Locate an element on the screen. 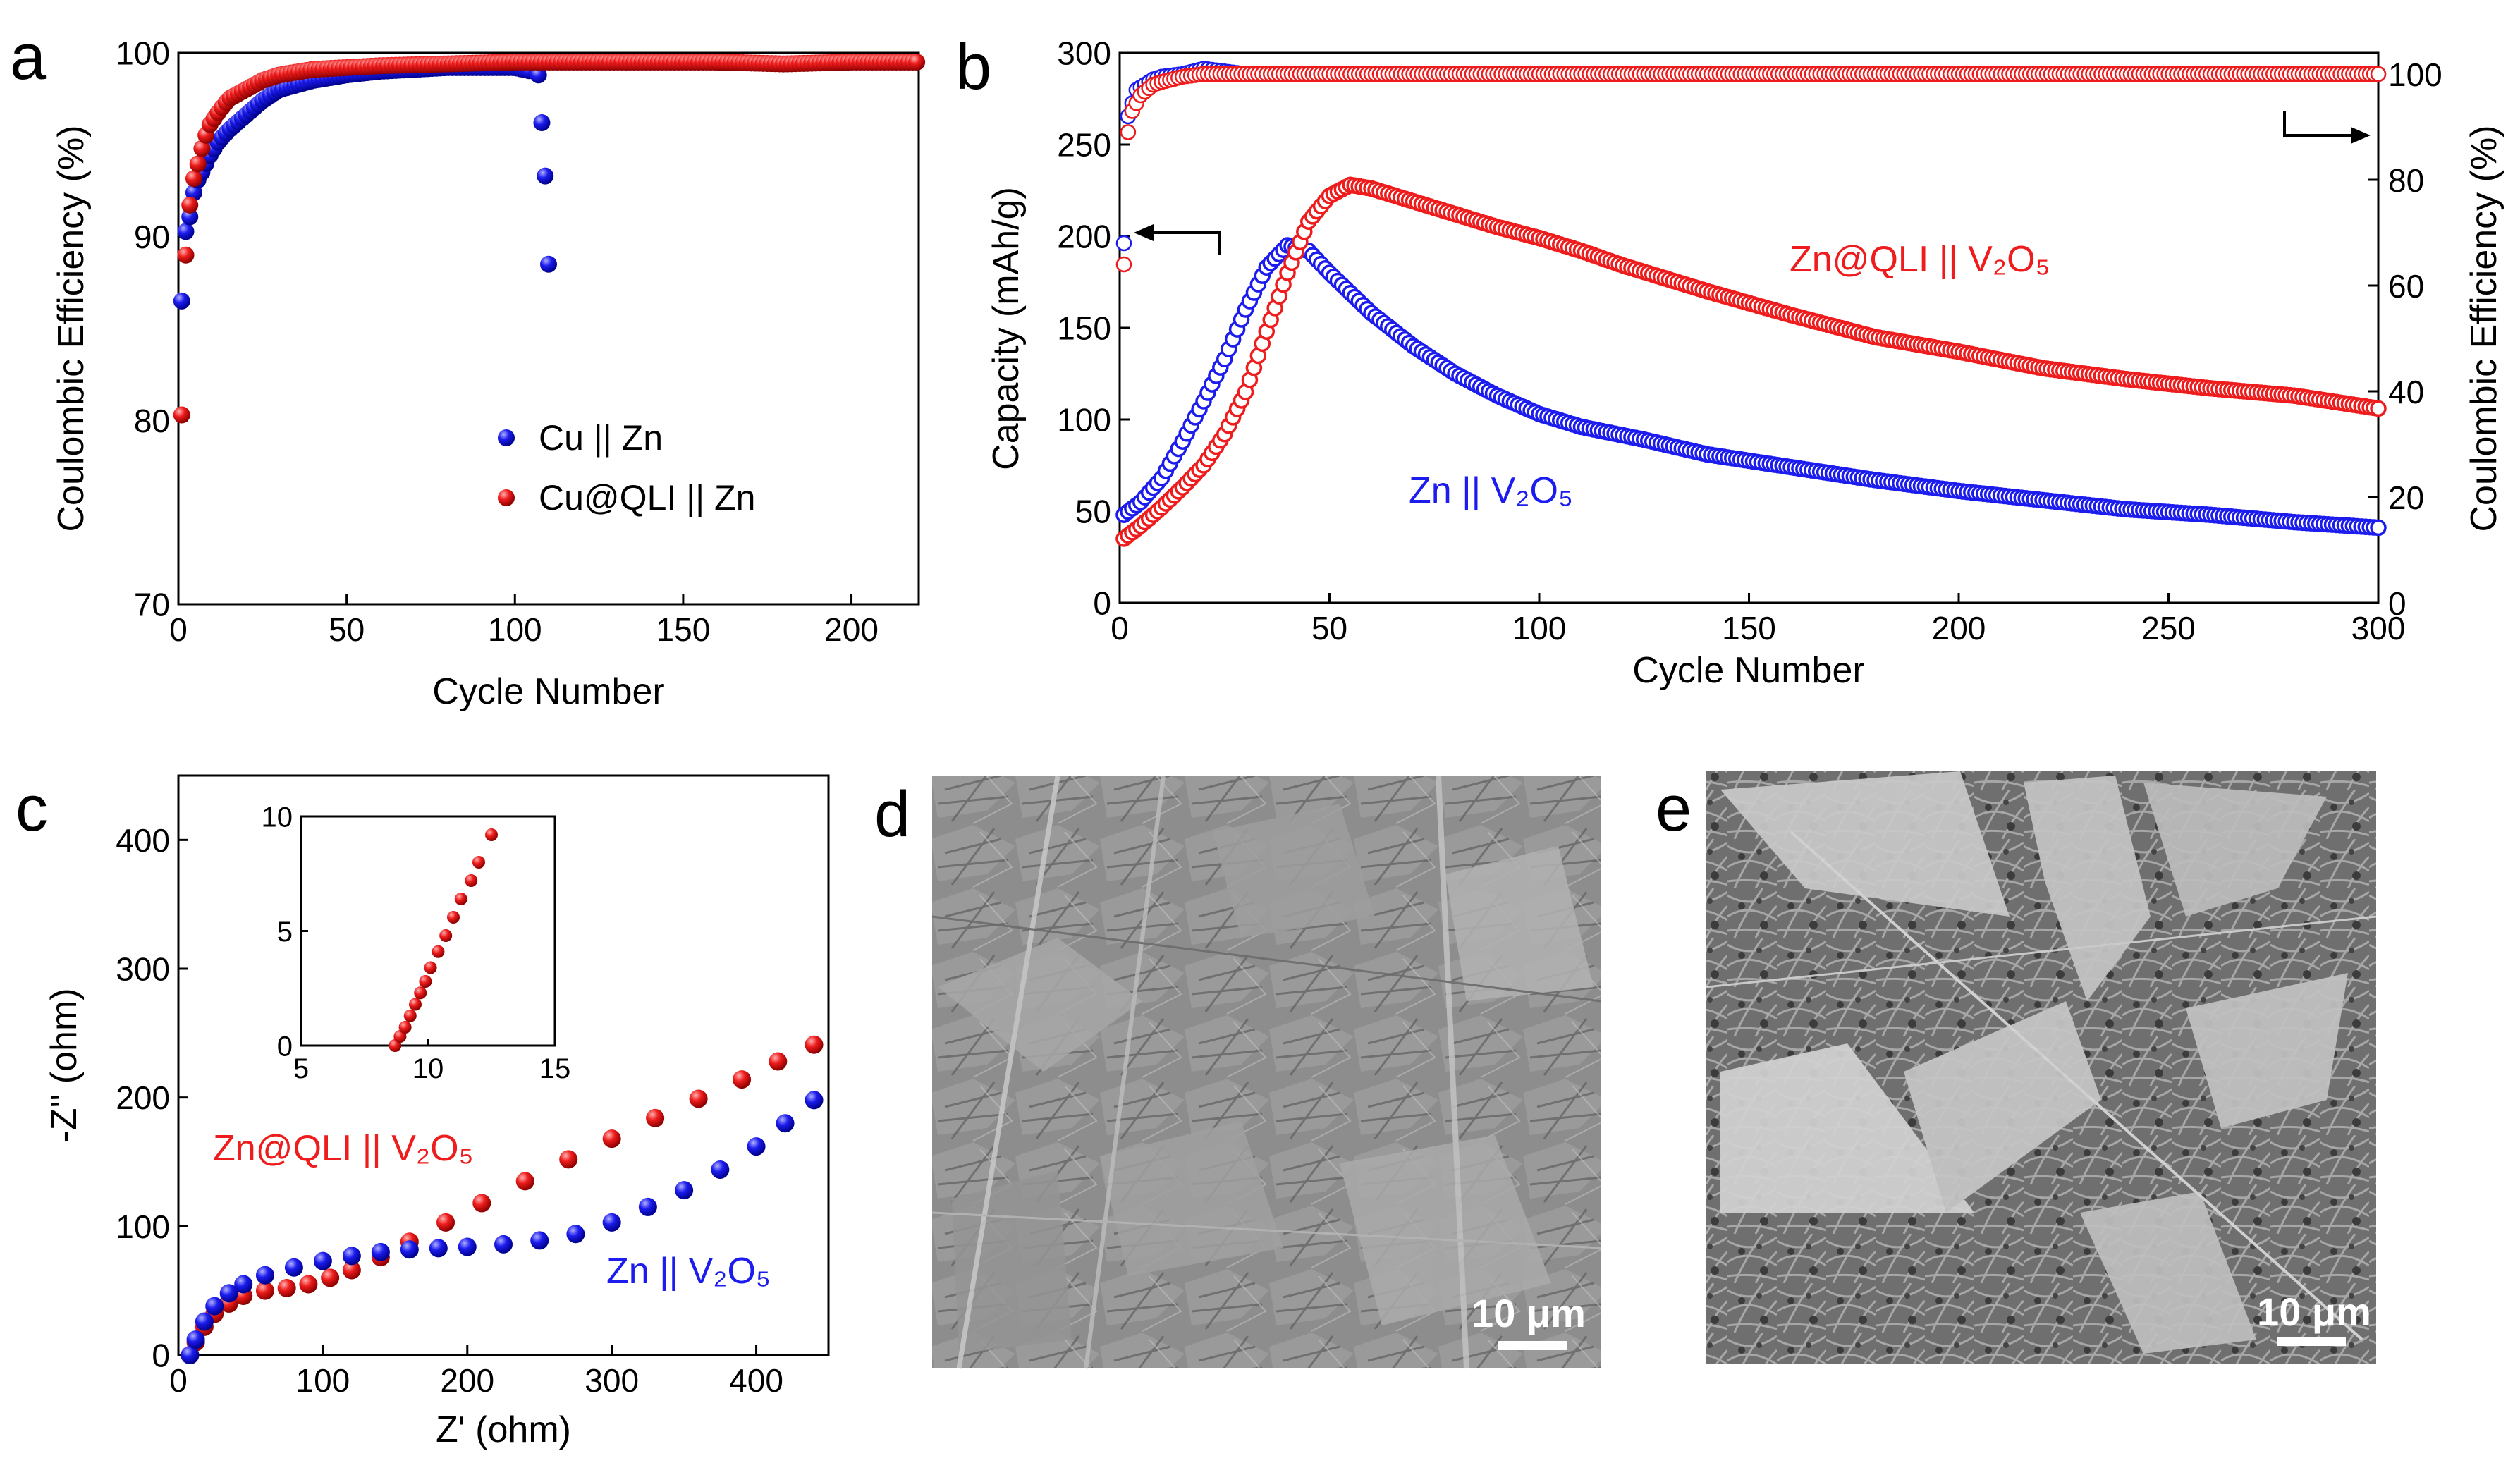 The height and width of the screenshot is (1470, 2520). series-zn-qli-capacity-point is located at coordinates (2378, 408).